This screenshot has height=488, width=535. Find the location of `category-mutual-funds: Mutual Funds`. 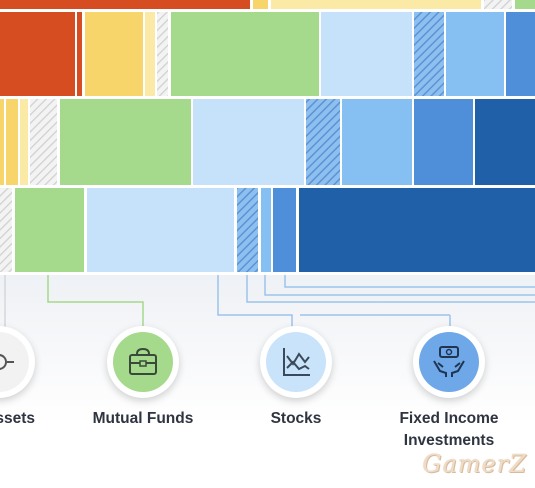

category-mutual-funds: Mutual Funds is located at coordinates (143, 391).